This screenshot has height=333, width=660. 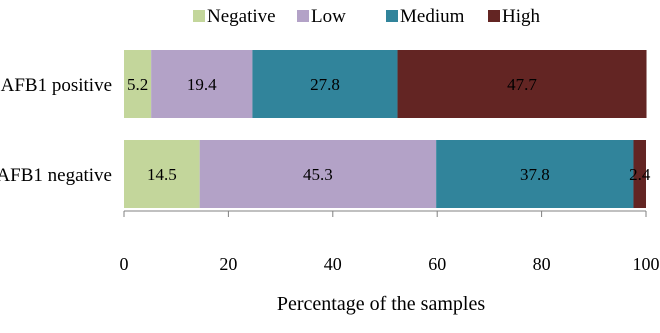 I want to click on category-label-2: AFB1 negative, so click(x=56, y=175).